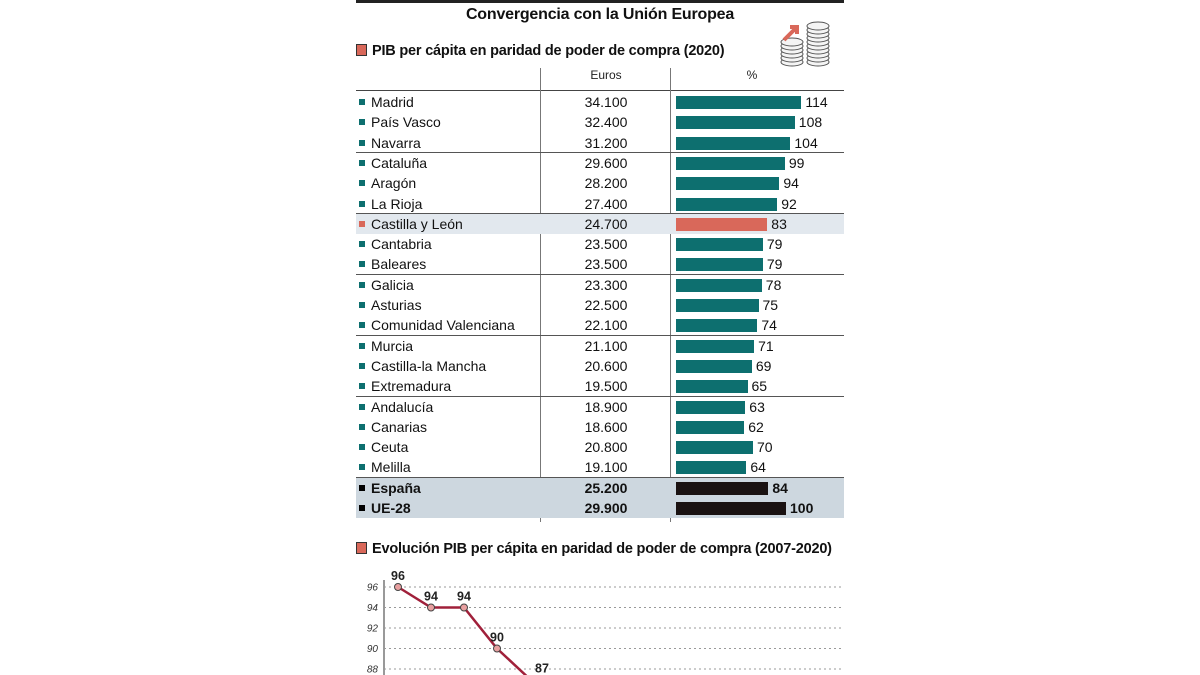 The height and width of the screenshot is (675, 1200). What do you see at coordinates (606, 508) in the screenshot?
I see `euros-value: 29.900` at bounding box center [606, 508].